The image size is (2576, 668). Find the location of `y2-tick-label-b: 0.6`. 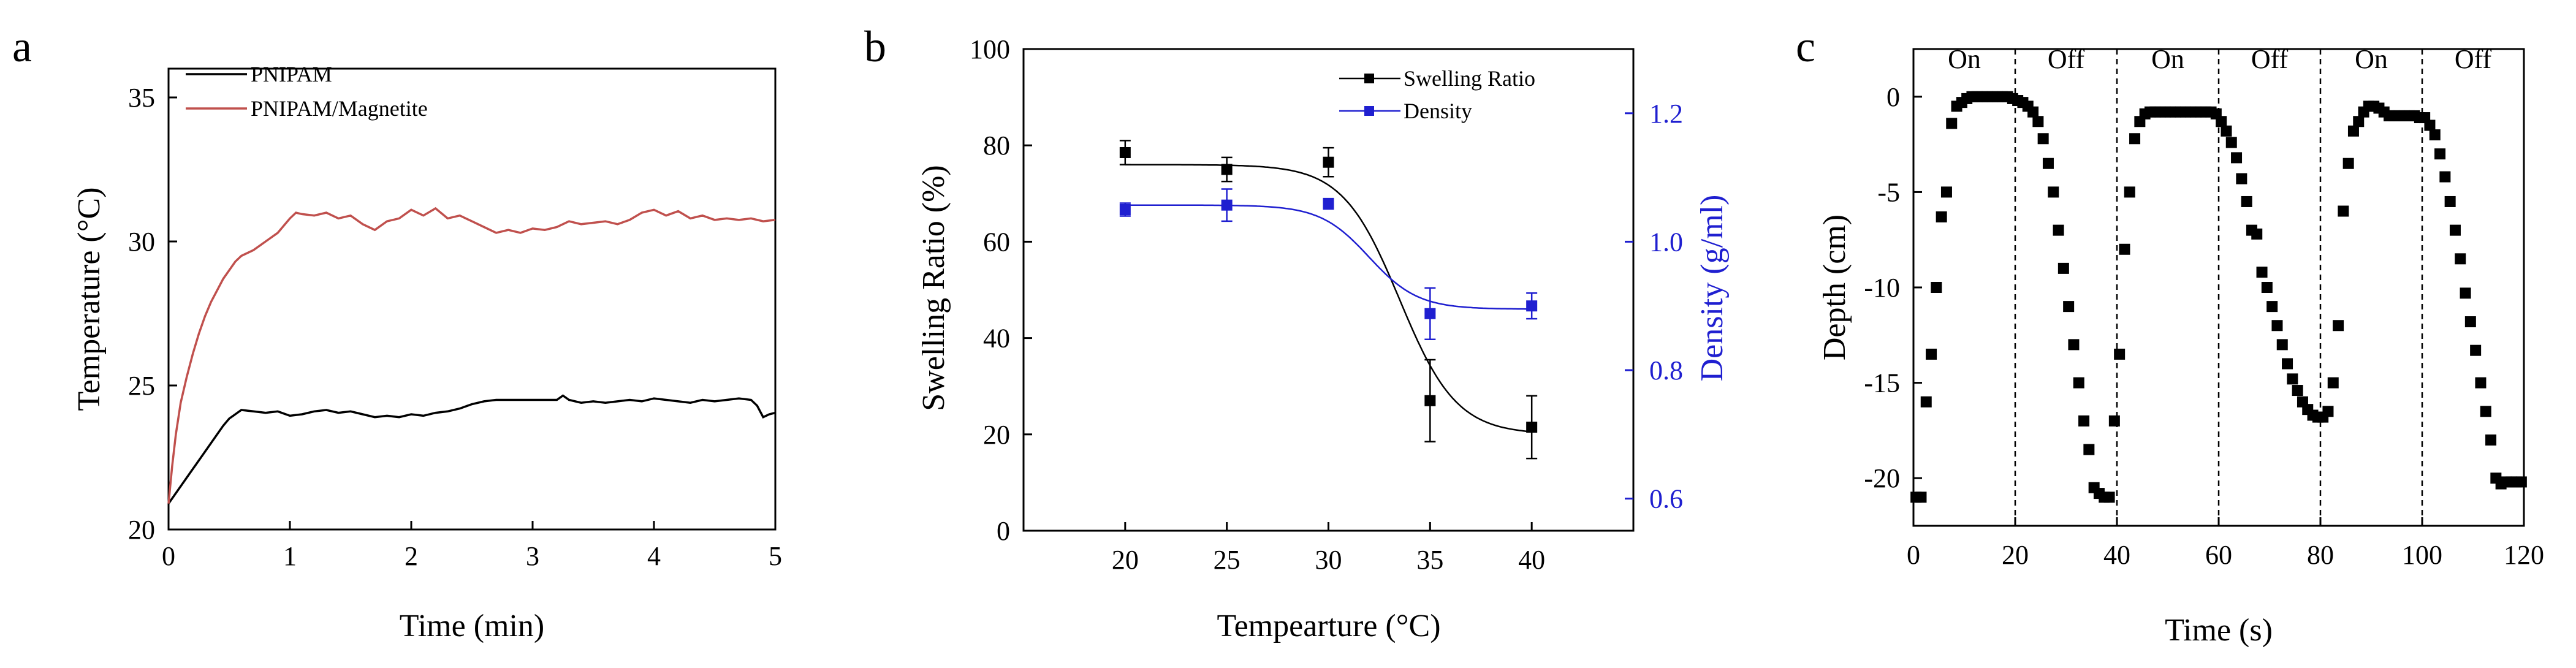

y2-tick-label-b: 0.6 is located at coordinates (1666, 499).